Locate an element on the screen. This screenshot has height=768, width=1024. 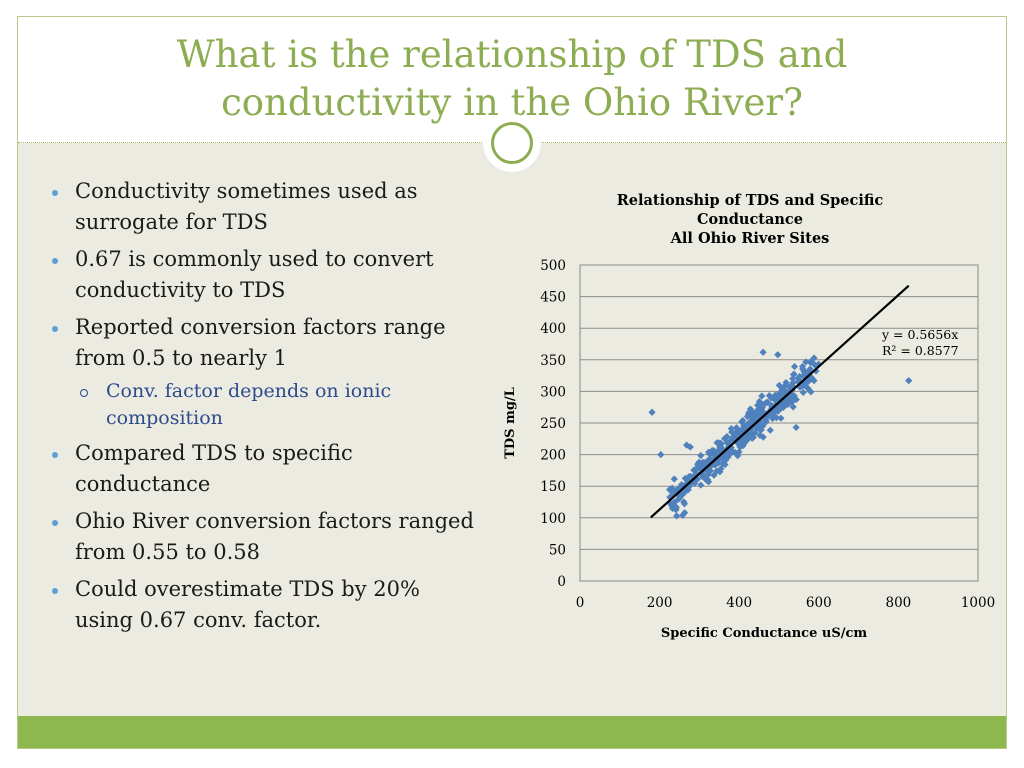
trendline-equation-label: R² = 0.8577 is located at coordinates (920, 350).